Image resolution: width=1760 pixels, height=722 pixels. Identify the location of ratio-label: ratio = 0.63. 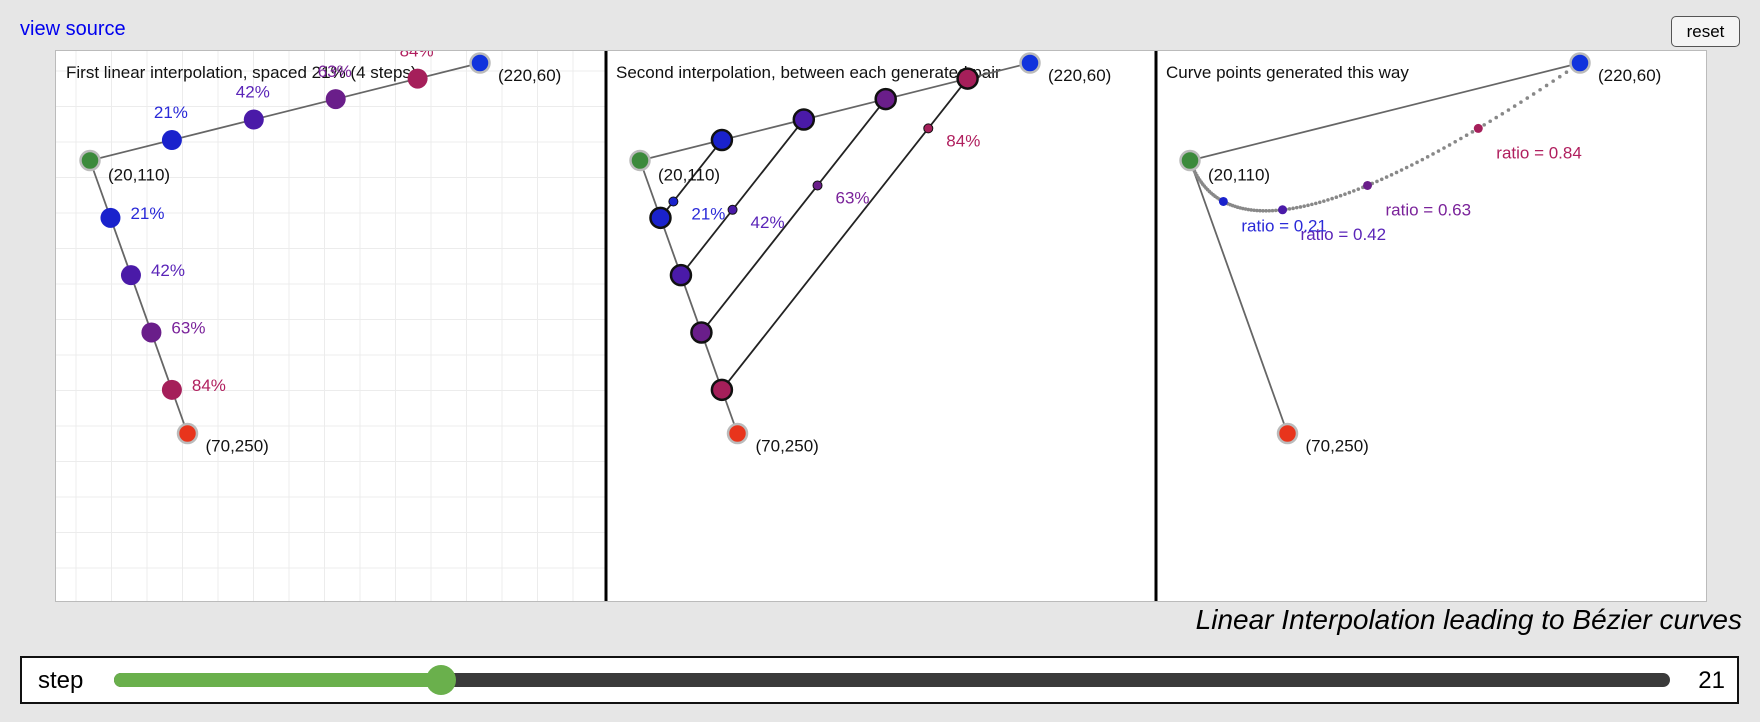
(1429, 209).